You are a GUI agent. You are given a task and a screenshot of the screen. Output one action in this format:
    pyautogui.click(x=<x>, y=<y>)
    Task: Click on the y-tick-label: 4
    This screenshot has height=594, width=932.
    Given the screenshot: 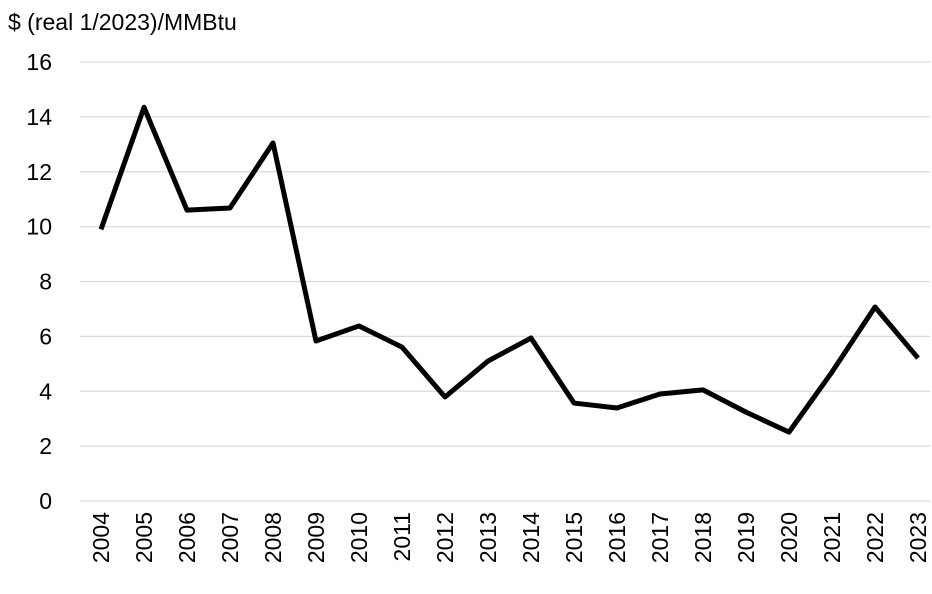 What is the action you would take?
    pyautogui.click(x=45, y=391)
    